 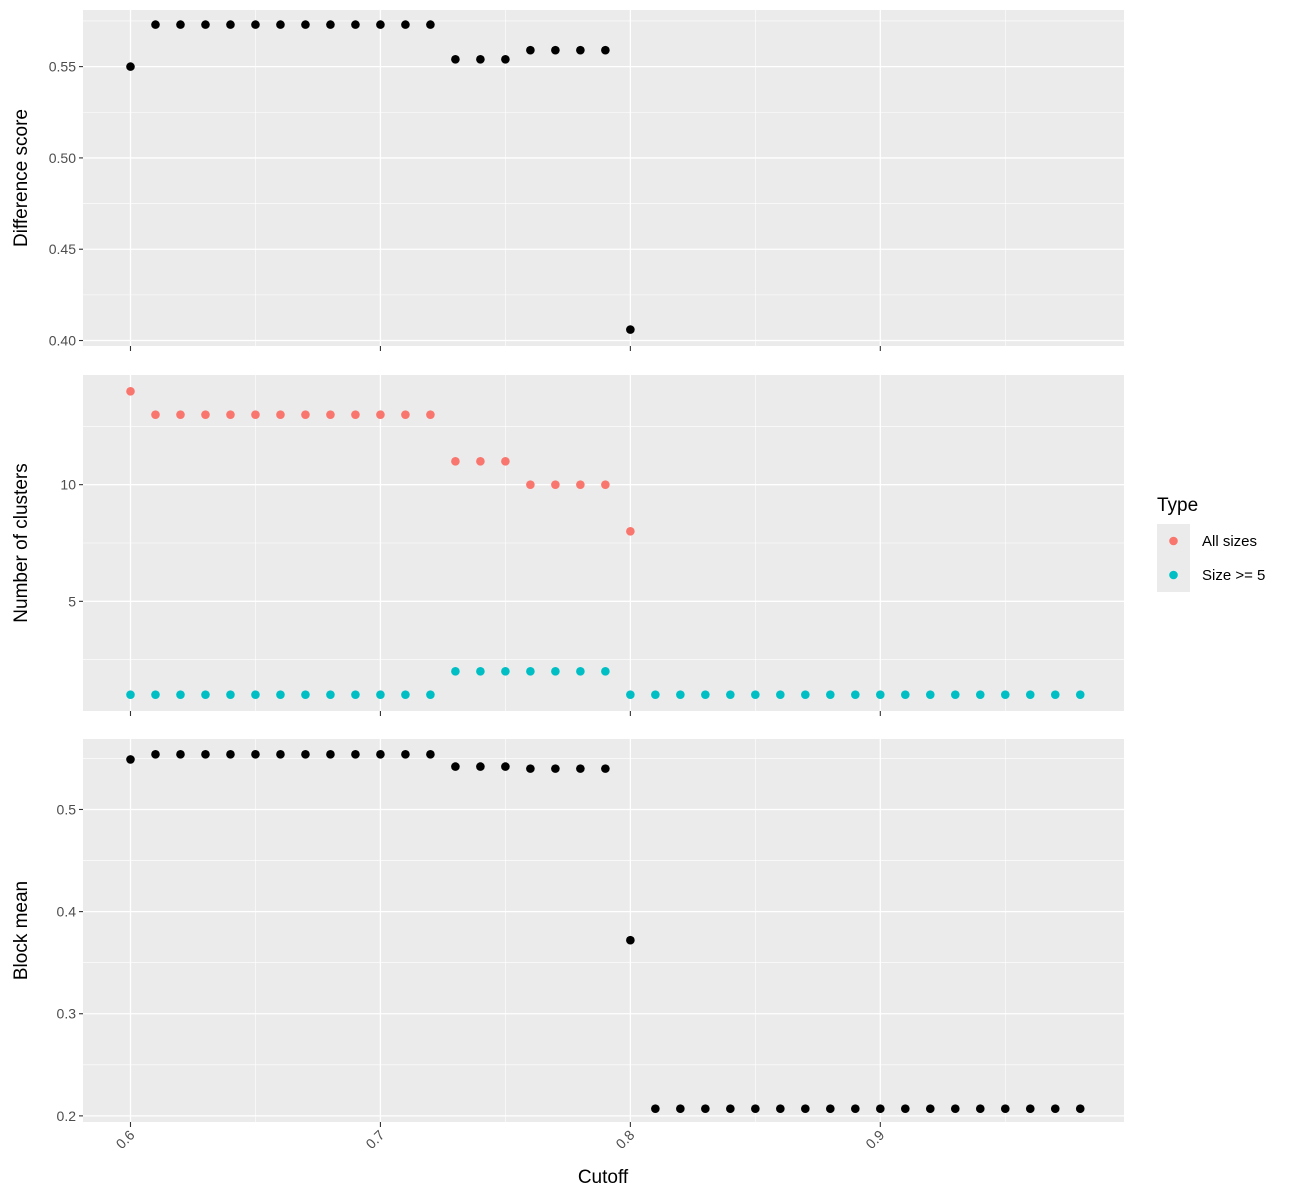 What do you see at coordinates (62, 67) in the screenshot?
I see `y-tick-label: 0.55` at bounding box center [62, 67].